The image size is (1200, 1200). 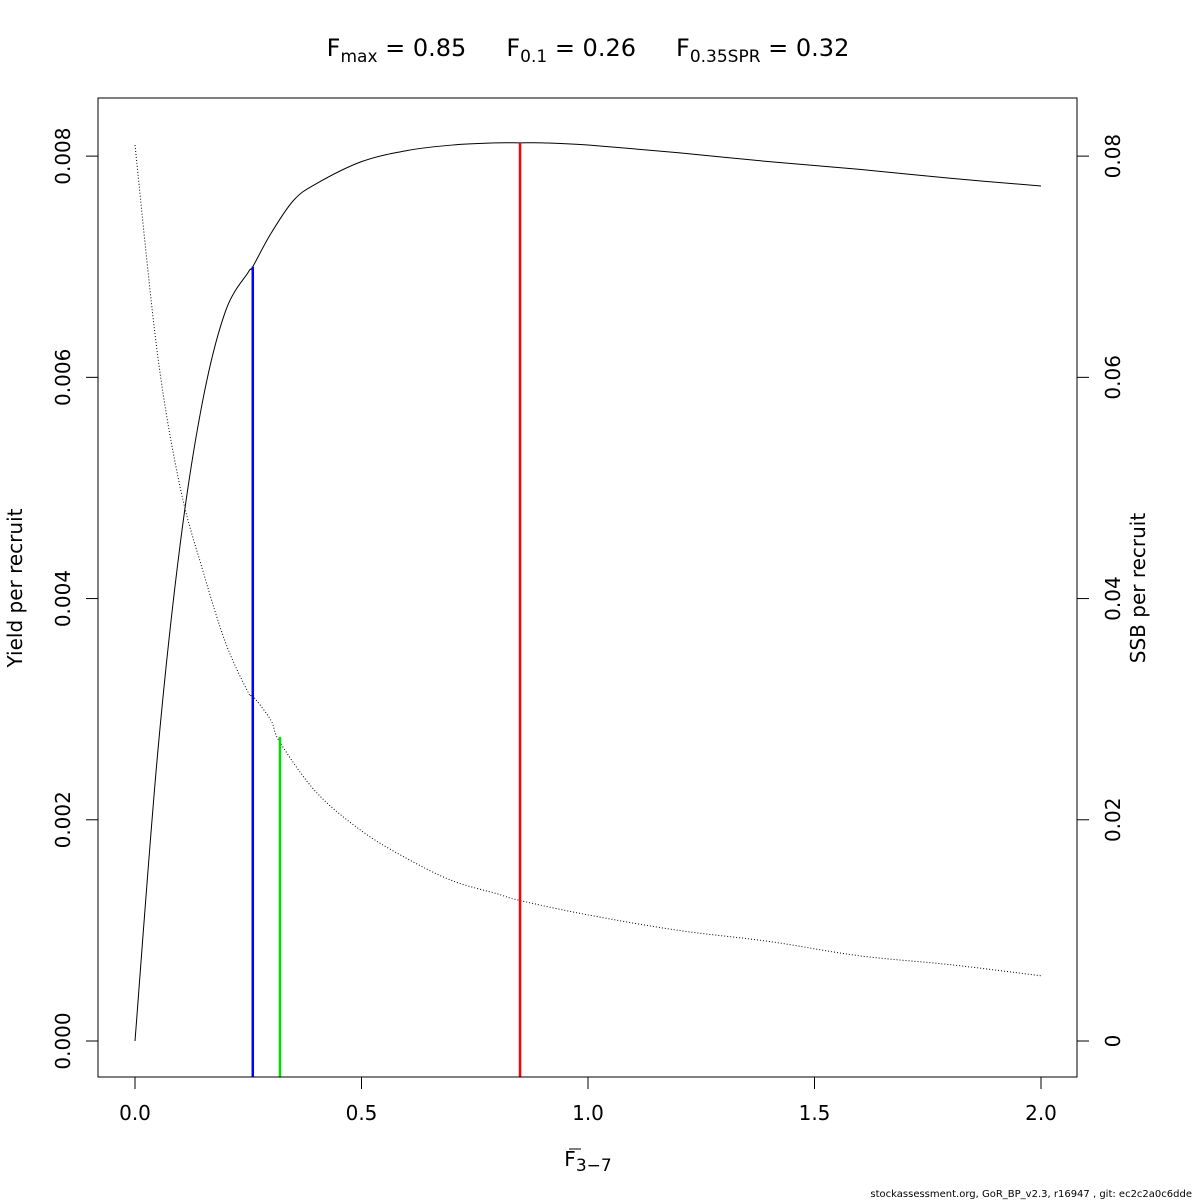 I want to click on title-part-2-value: = 0.32, so click(x=805, y=48).